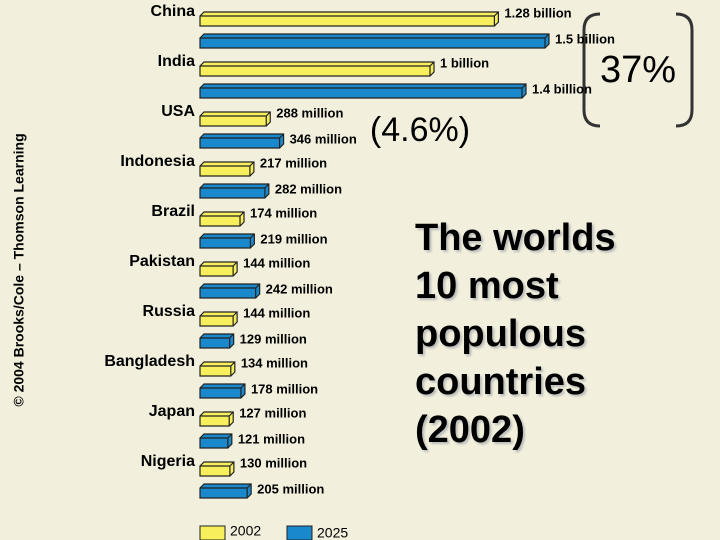 This screenshot has width=720, height=540. Describe the element at coordinates (299, 288) in the screenshot. I see `value-label: 242 million` at that location.